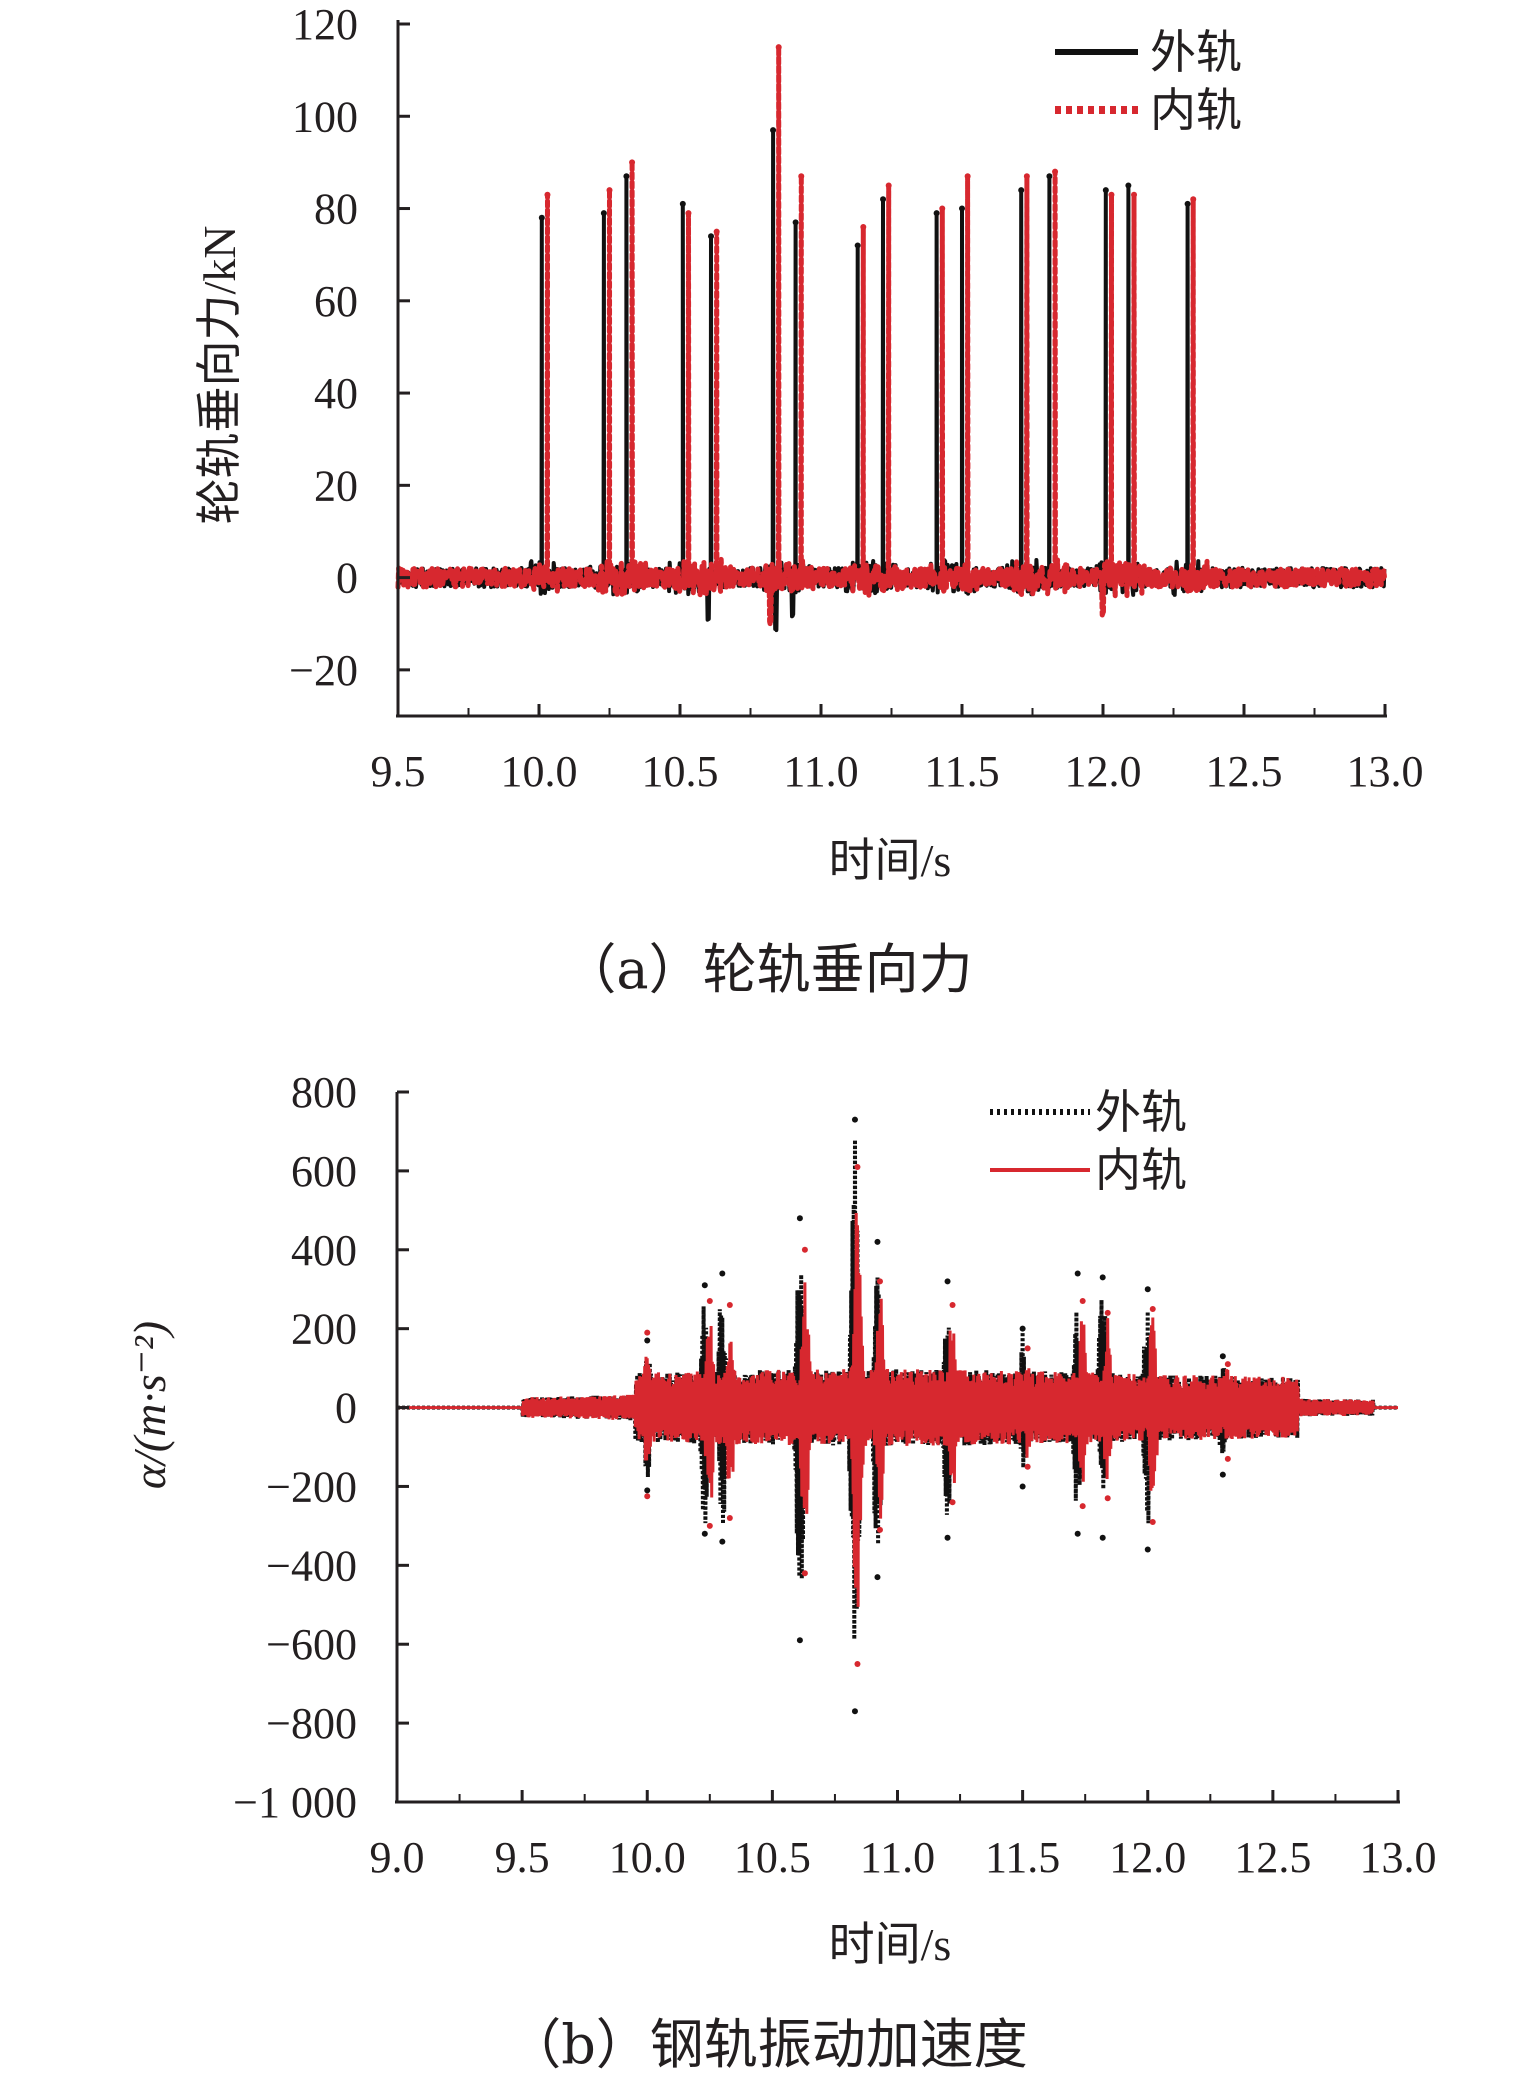 This screenshot has width=1535, height=2079. Describe the element at coordinates (1385, 771) in the screenshot. I see `chartA-x-tick-label: 13.0` at that location.